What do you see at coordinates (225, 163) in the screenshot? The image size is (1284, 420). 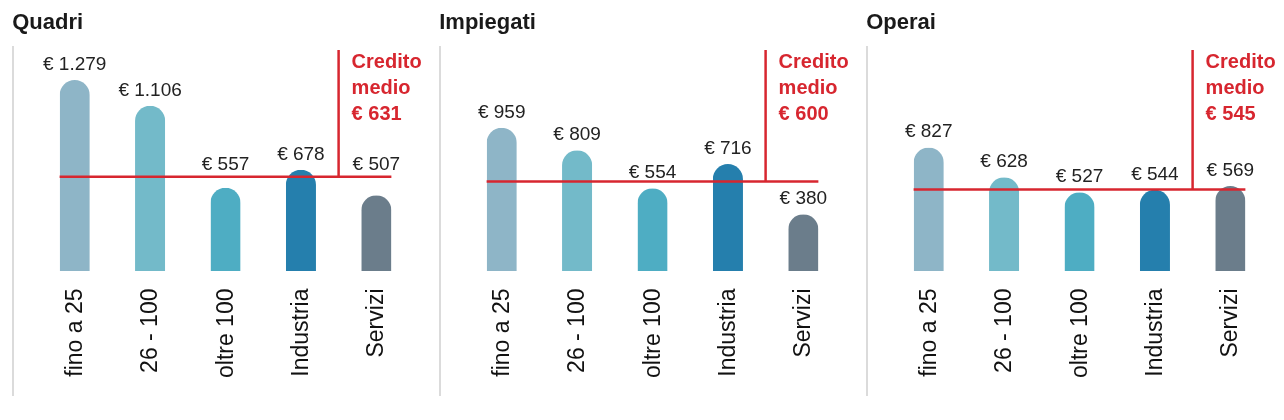 I see `data-label: € 557` at bounding box center [225, 163].